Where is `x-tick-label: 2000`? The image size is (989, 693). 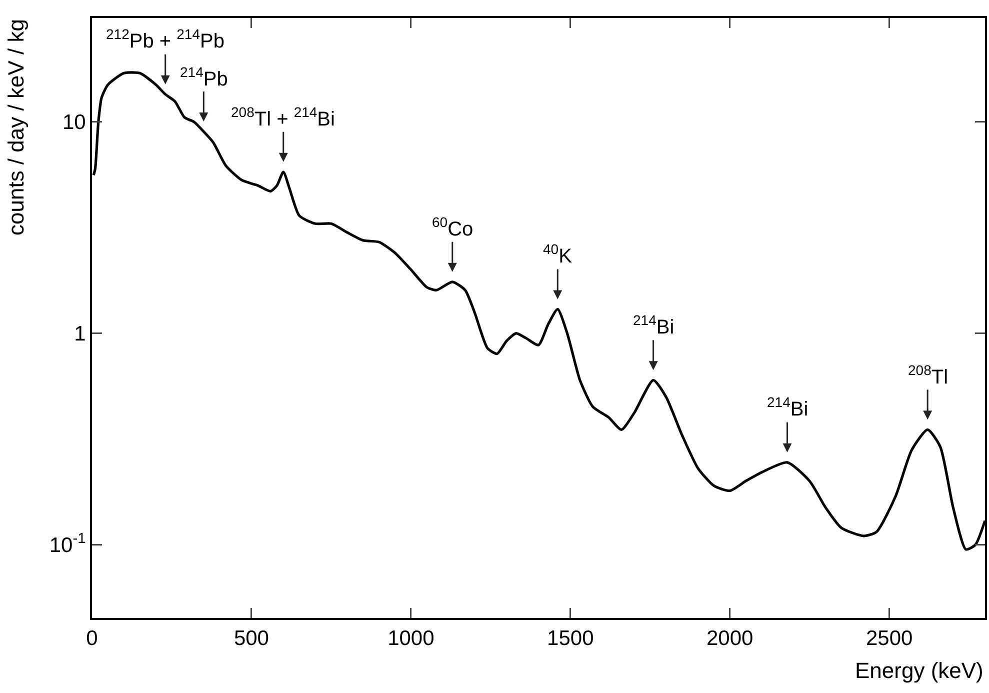 x-tick-label: 2000 is located at coordinates (730, 638).